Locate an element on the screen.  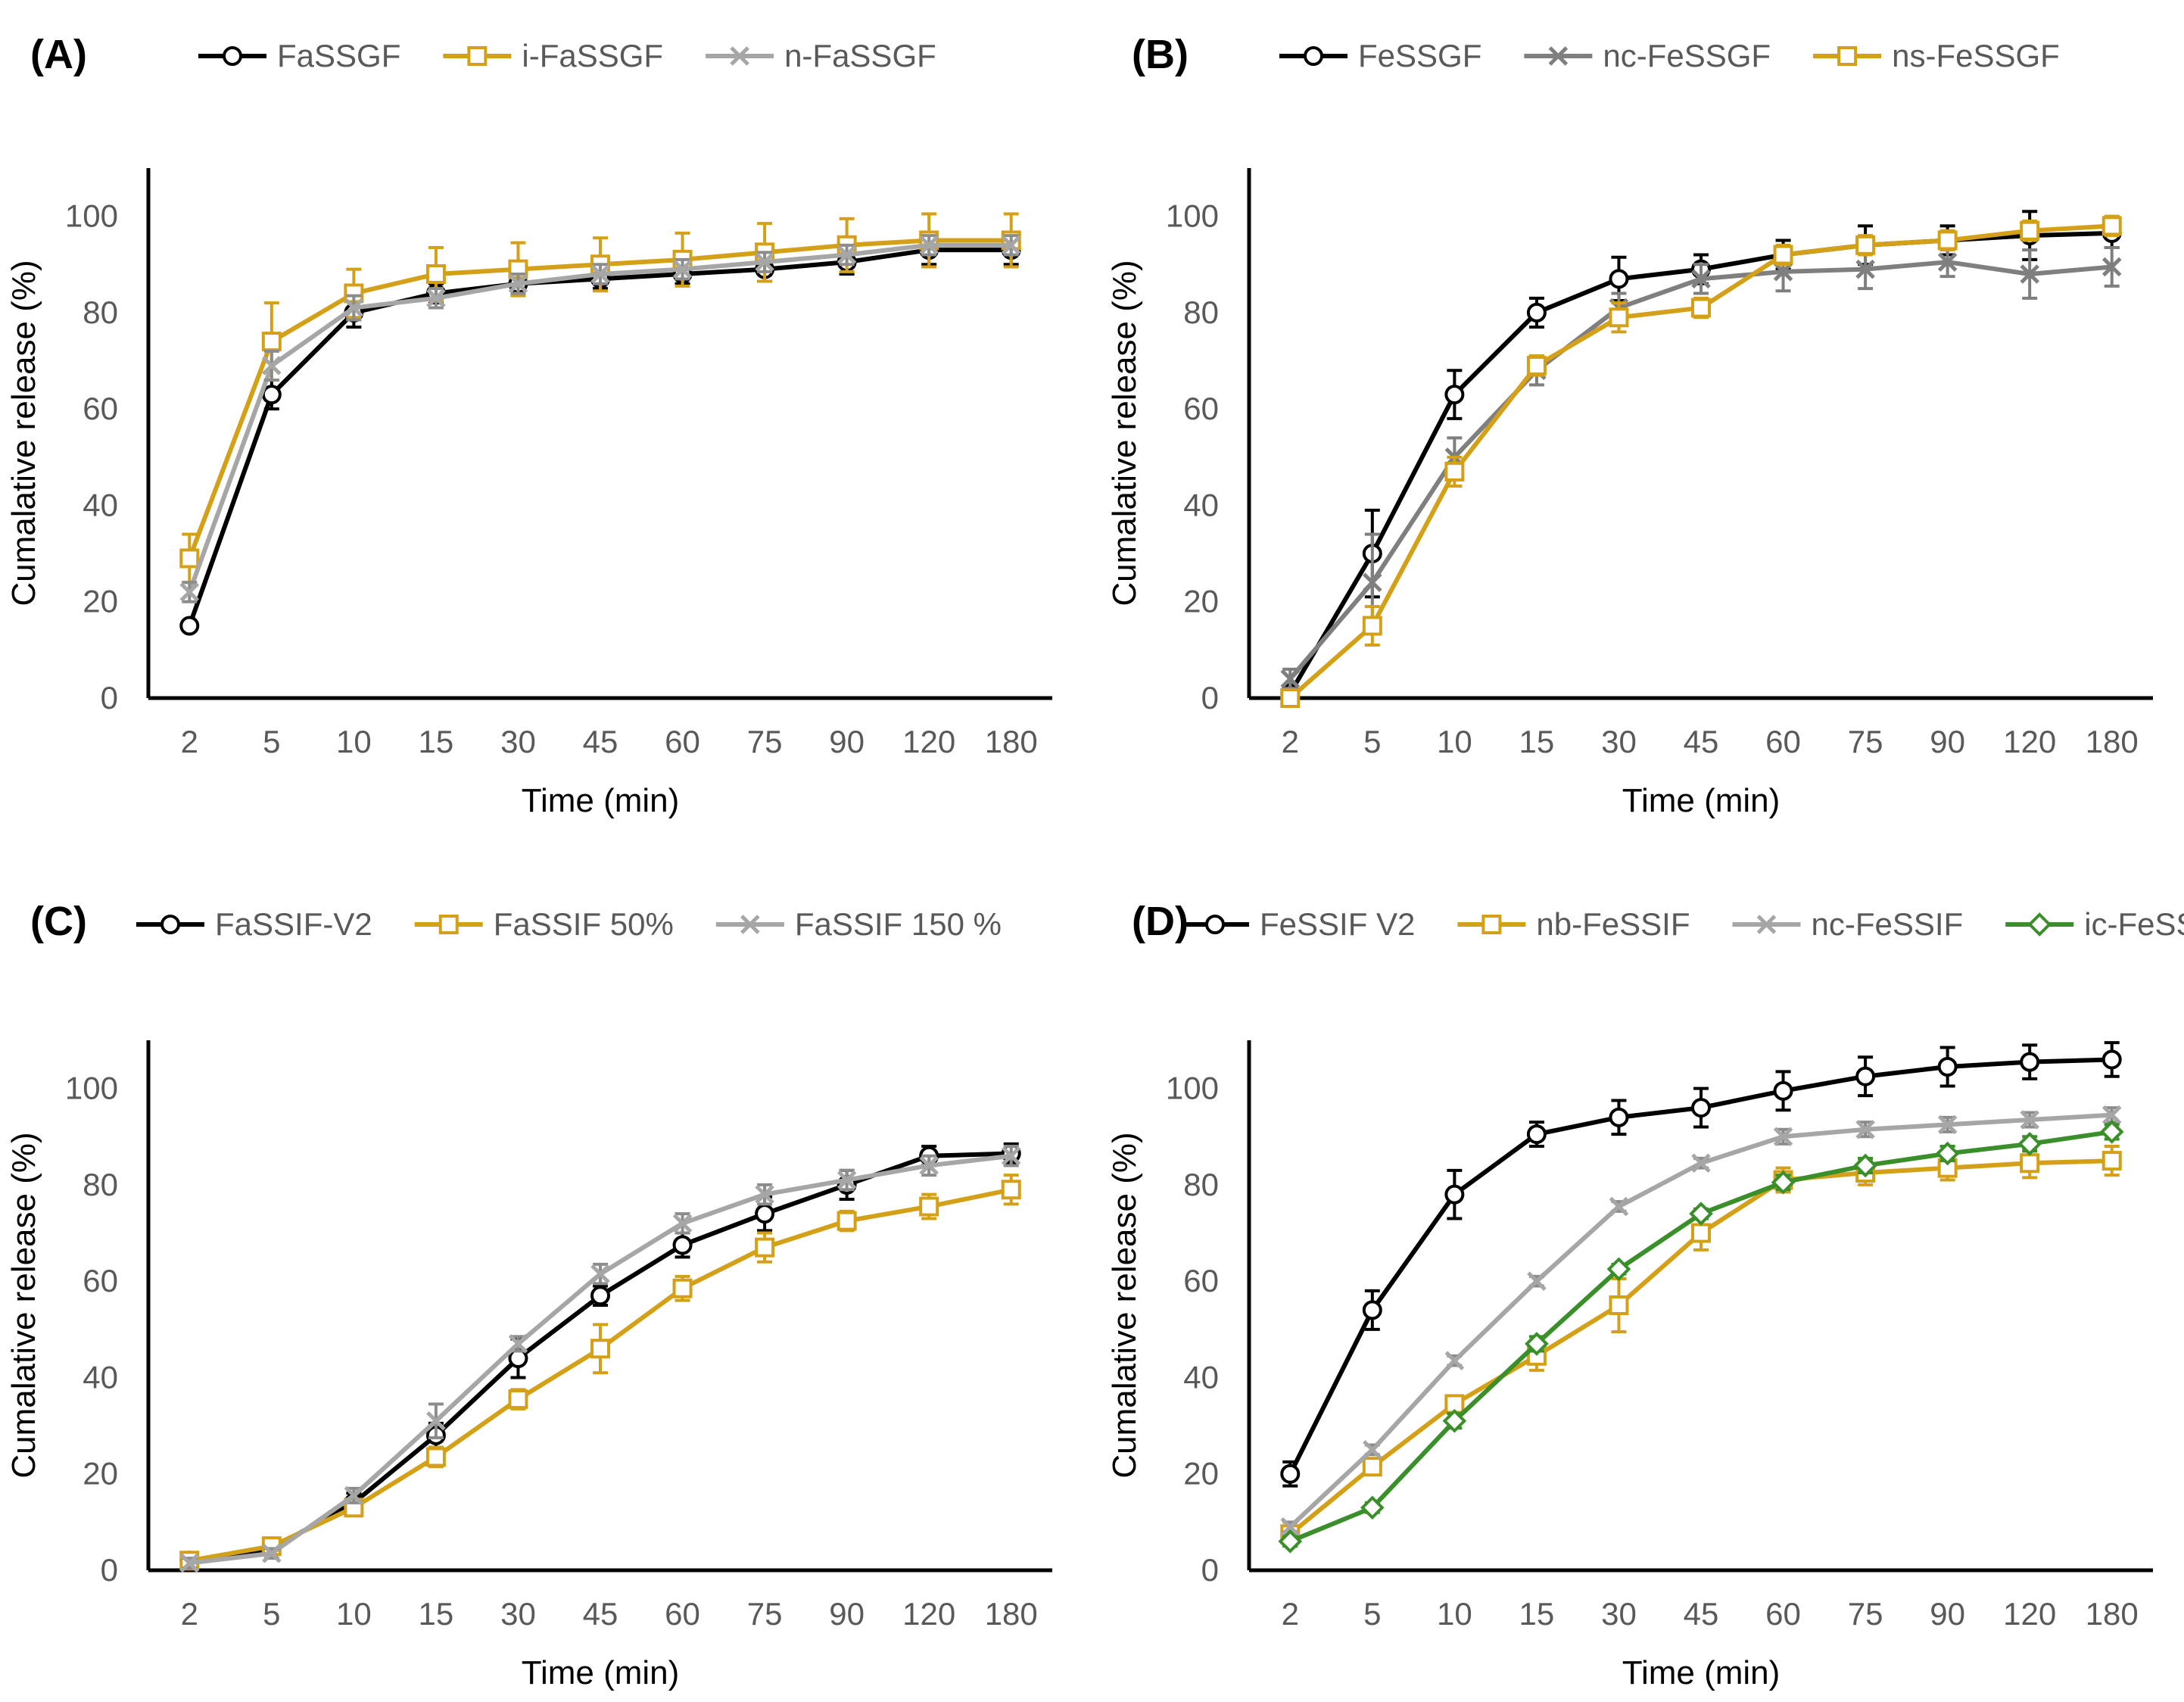
panel-b-ytick-100: 100 is located at coordinates (1192, 216).